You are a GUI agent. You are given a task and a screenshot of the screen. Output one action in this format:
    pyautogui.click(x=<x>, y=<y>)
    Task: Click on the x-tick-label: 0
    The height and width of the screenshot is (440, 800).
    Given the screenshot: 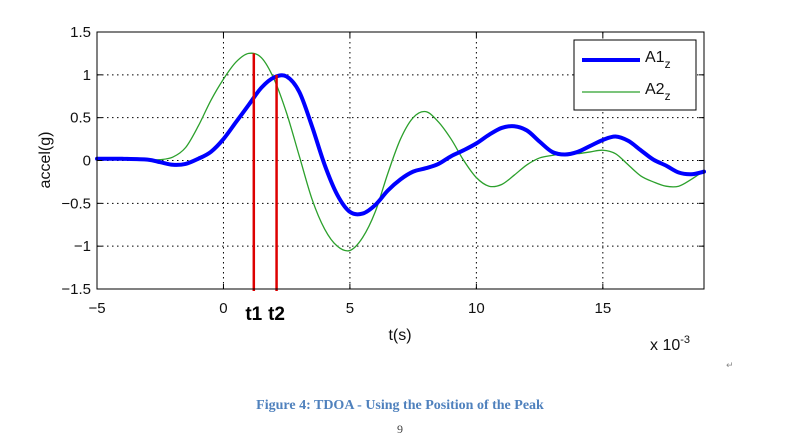 What is the action you would take?
    pyautogui.click(x=223, y=308)
    